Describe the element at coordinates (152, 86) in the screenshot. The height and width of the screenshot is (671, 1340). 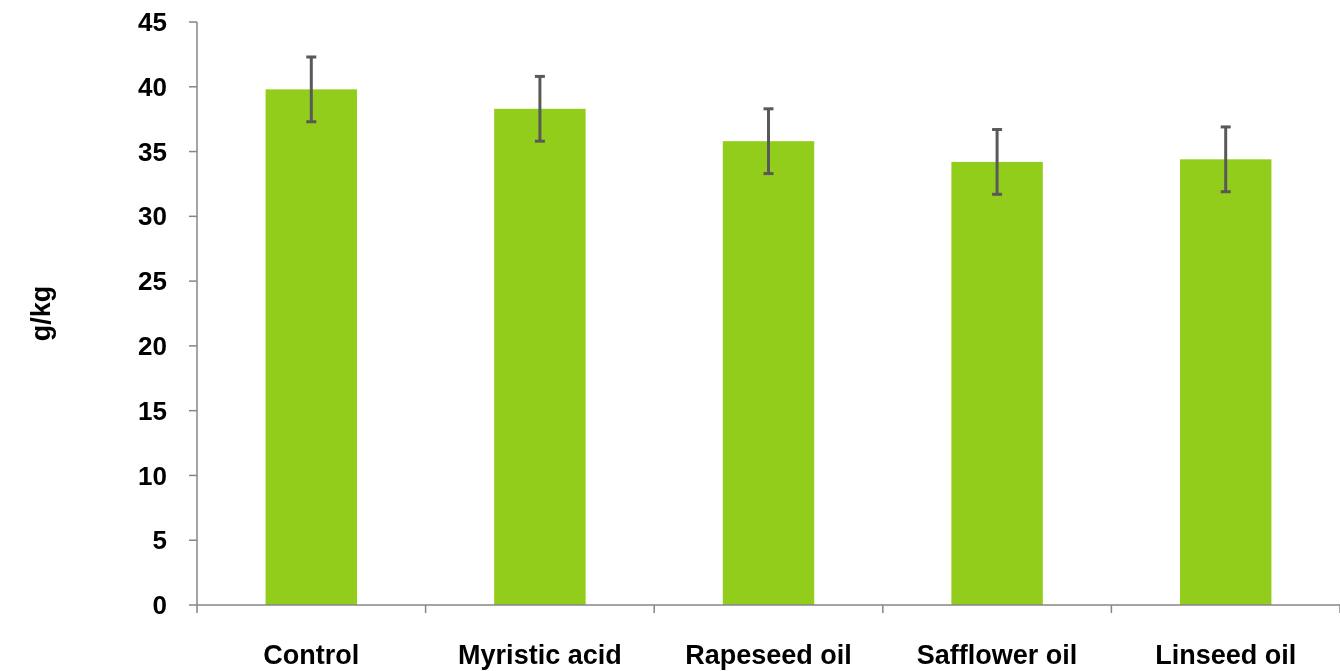
I see `y-tick-label: 40` at that location.